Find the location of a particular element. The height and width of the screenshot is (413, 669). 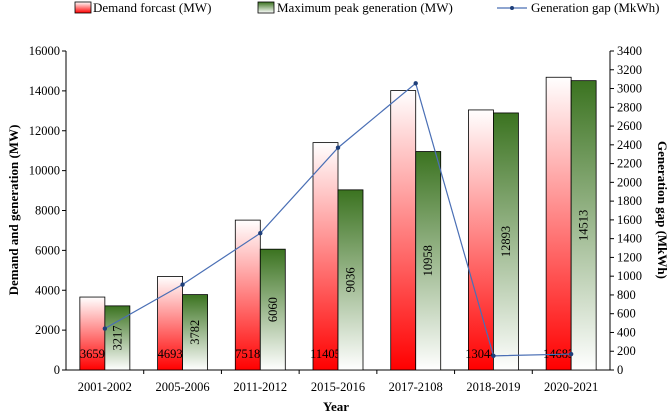

y2-tick-label: 600 is located at coordinates (626, 314).